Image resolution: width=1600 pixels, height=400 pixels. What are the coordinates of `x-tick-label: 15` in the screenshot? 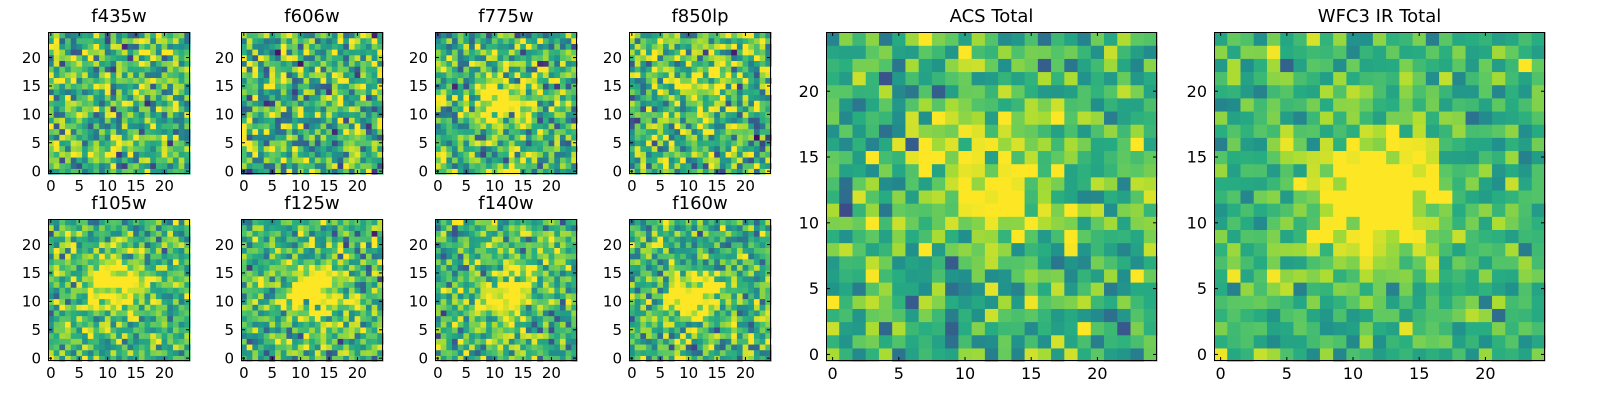 It's located at (522, 186).